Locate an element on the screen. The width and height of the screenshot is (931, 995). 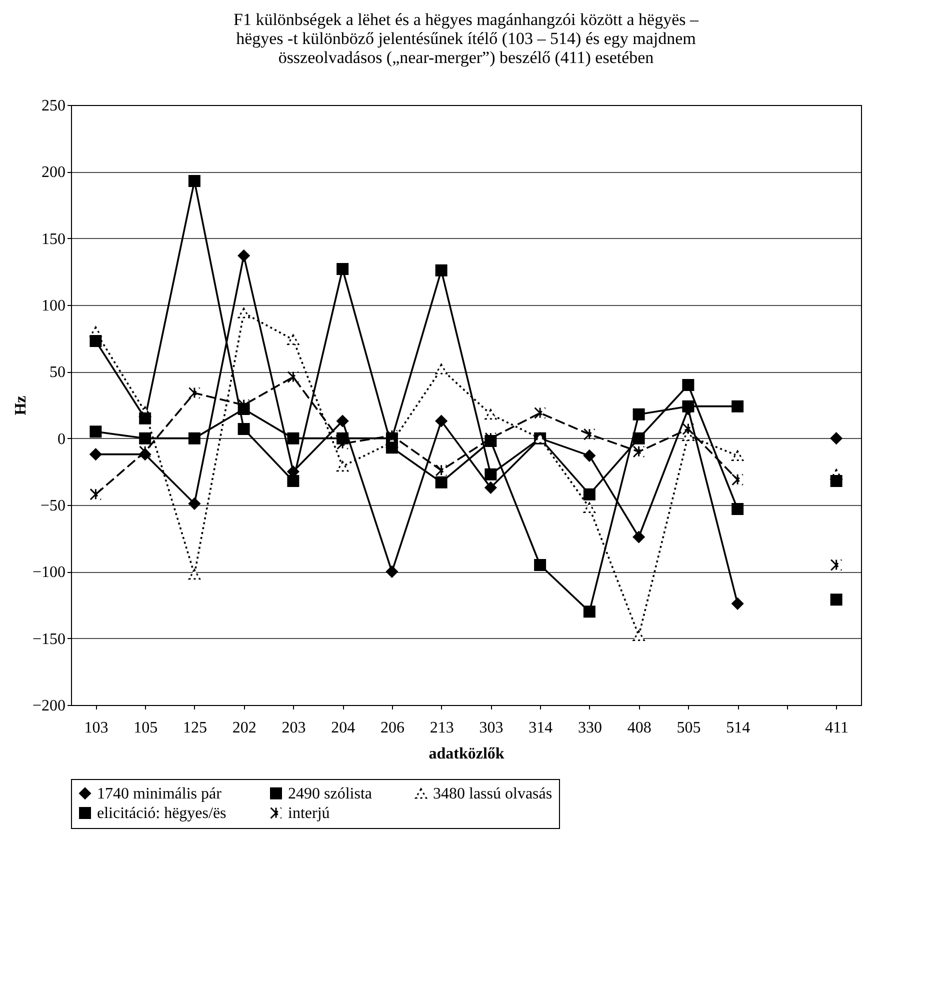
y-tick-label: 100 is located at coordinates (54, 306).